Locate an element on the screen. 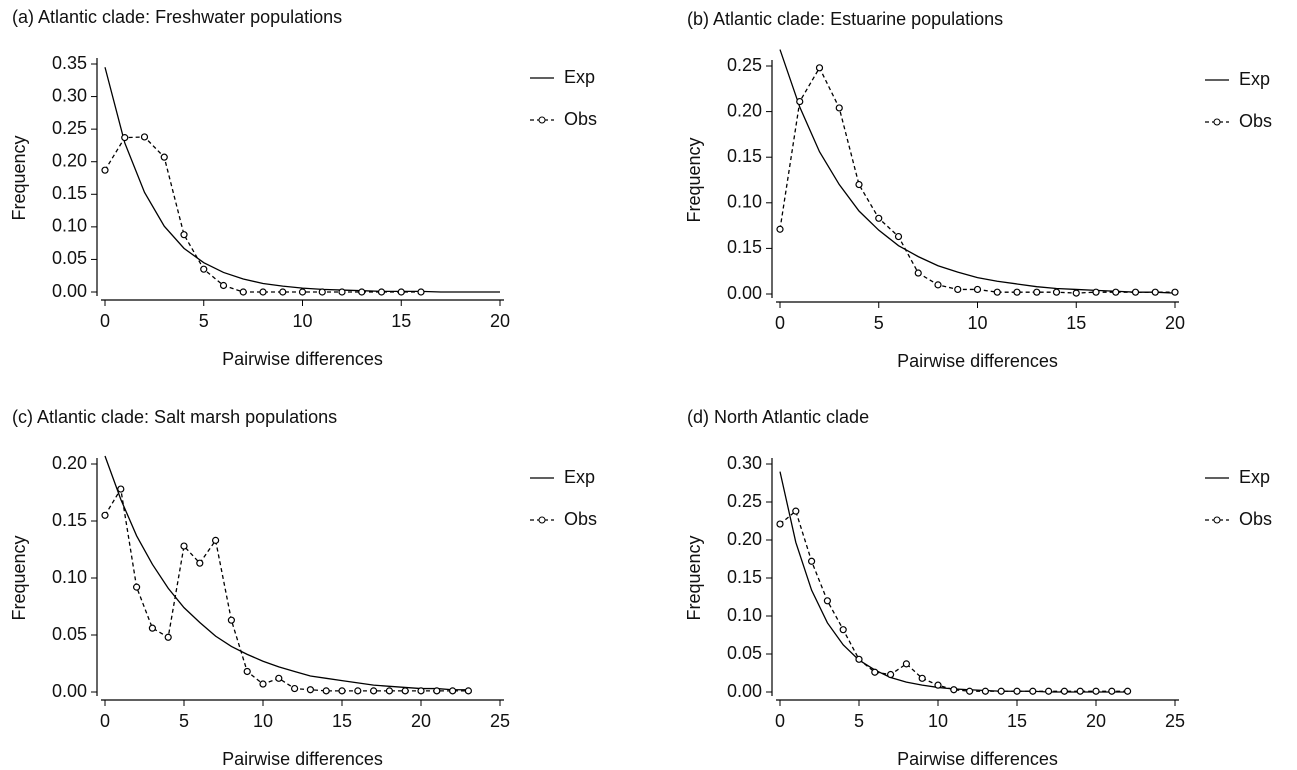 This screenshot has height=770, width=1297. legend-label: Exp is located at coordinates (579, 477).